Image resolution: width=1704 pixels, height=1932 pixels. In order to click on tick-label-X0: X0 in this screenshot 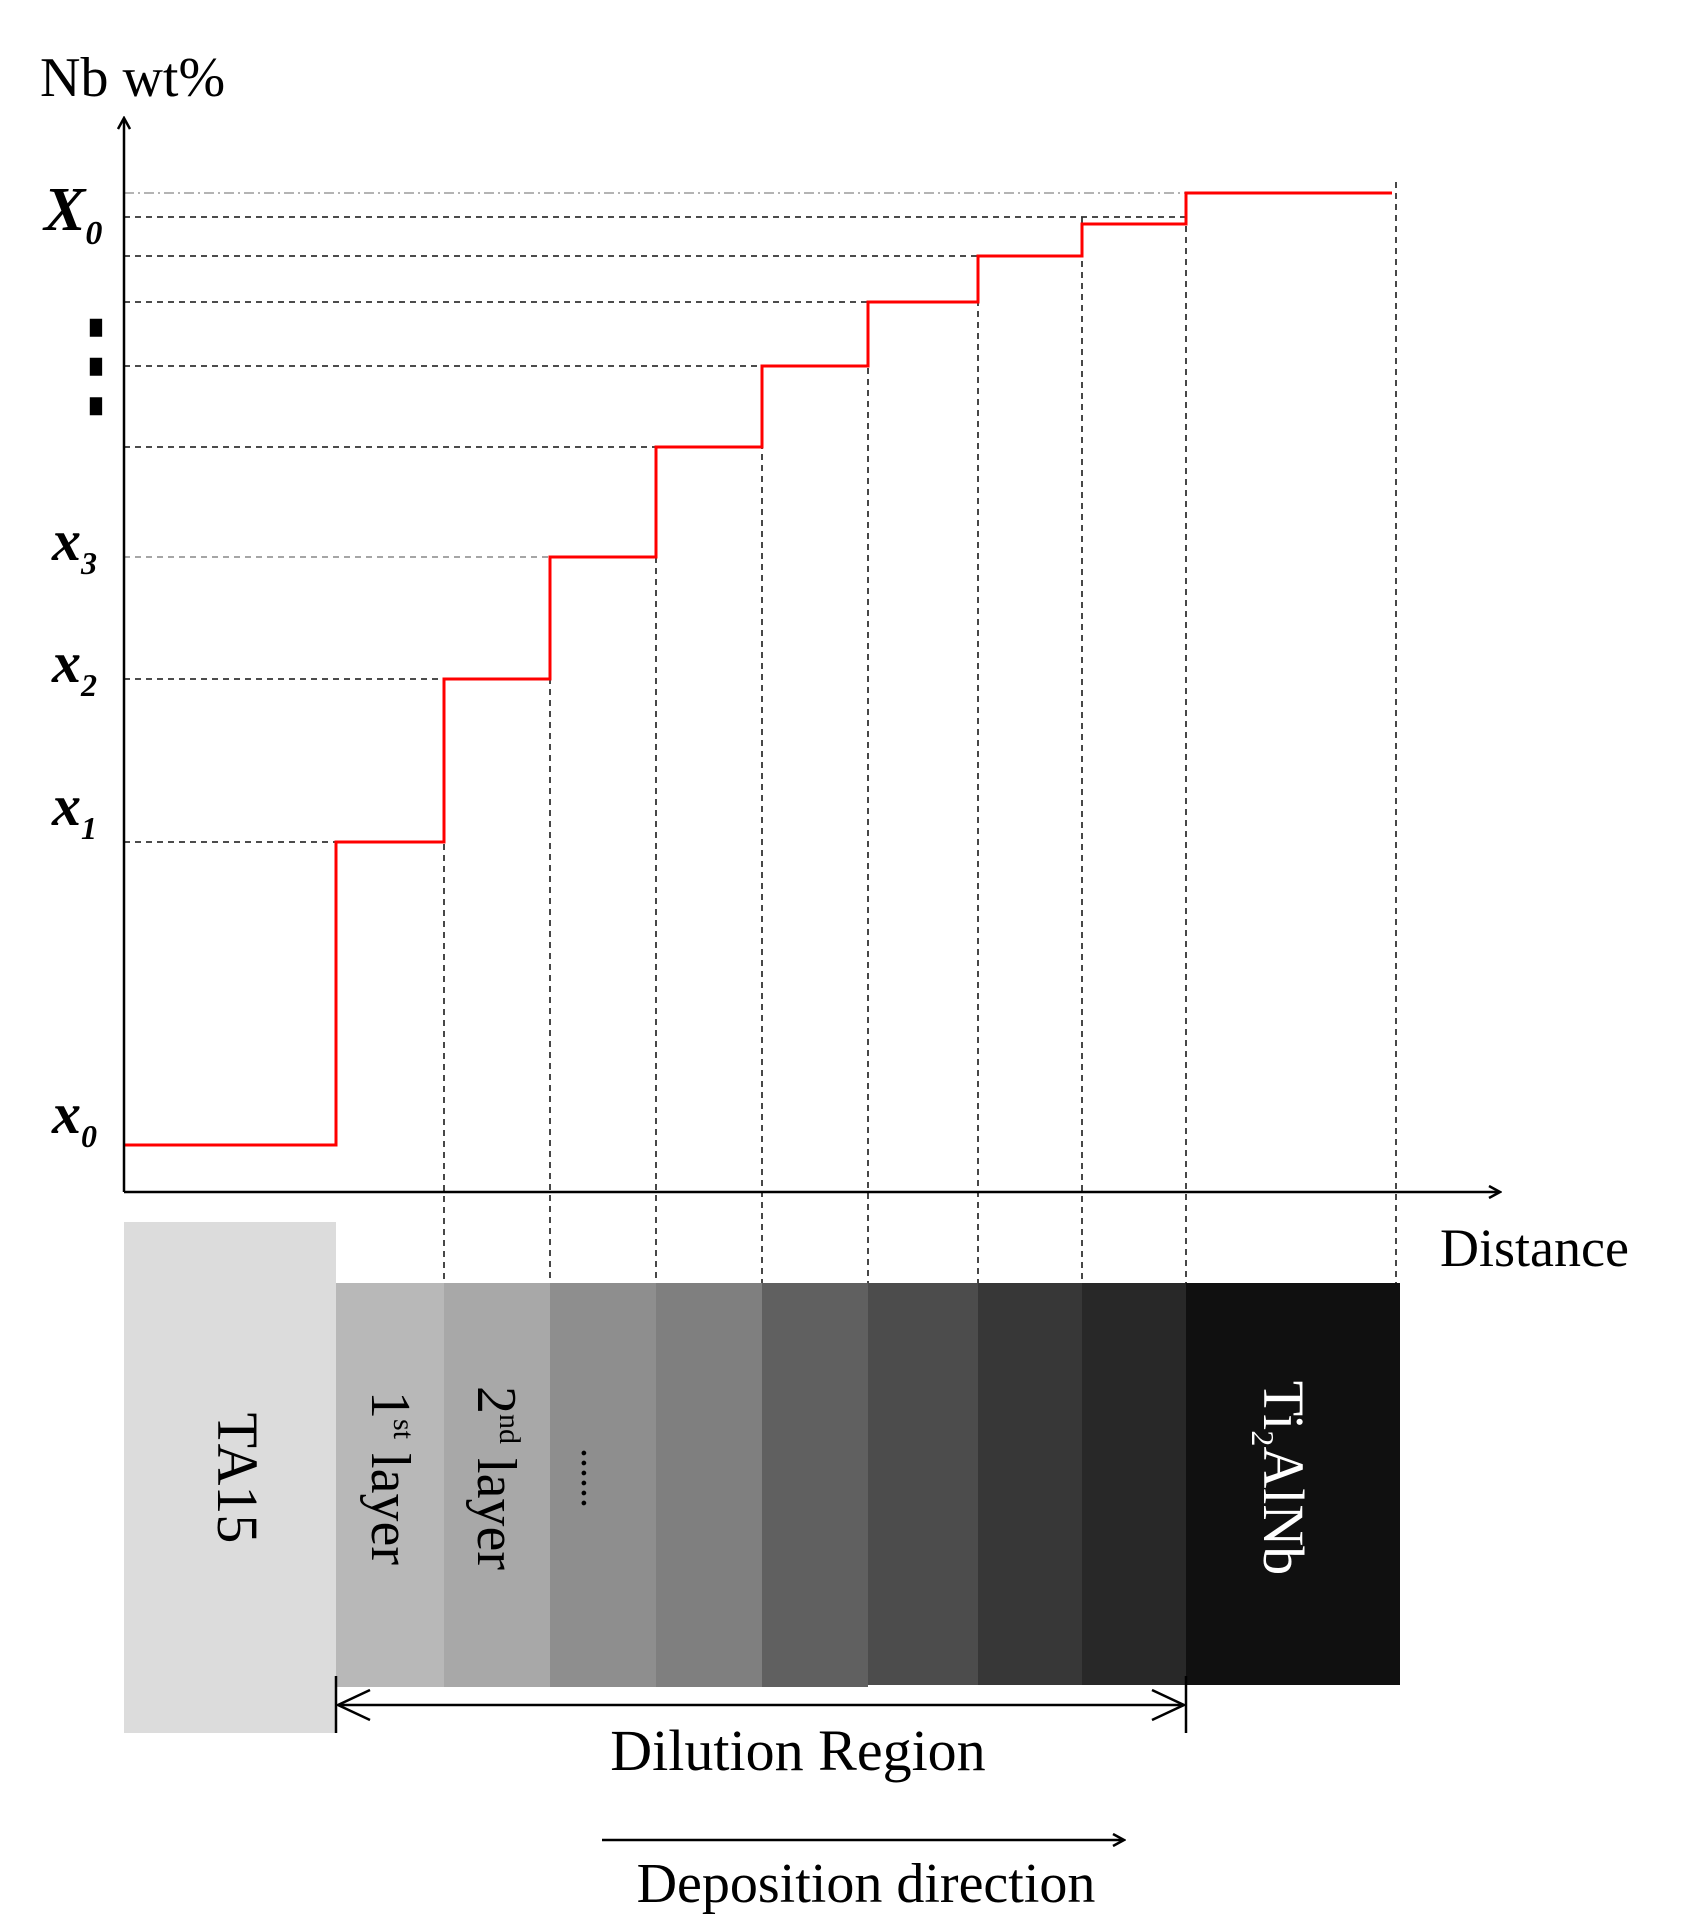, I will do `click(72, 214)`.